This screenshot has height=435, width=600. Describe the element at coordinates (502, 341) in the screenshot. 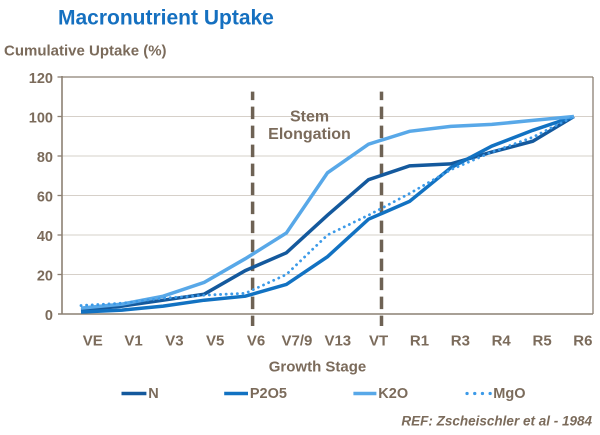

I see `svg-text: R4` at that location.